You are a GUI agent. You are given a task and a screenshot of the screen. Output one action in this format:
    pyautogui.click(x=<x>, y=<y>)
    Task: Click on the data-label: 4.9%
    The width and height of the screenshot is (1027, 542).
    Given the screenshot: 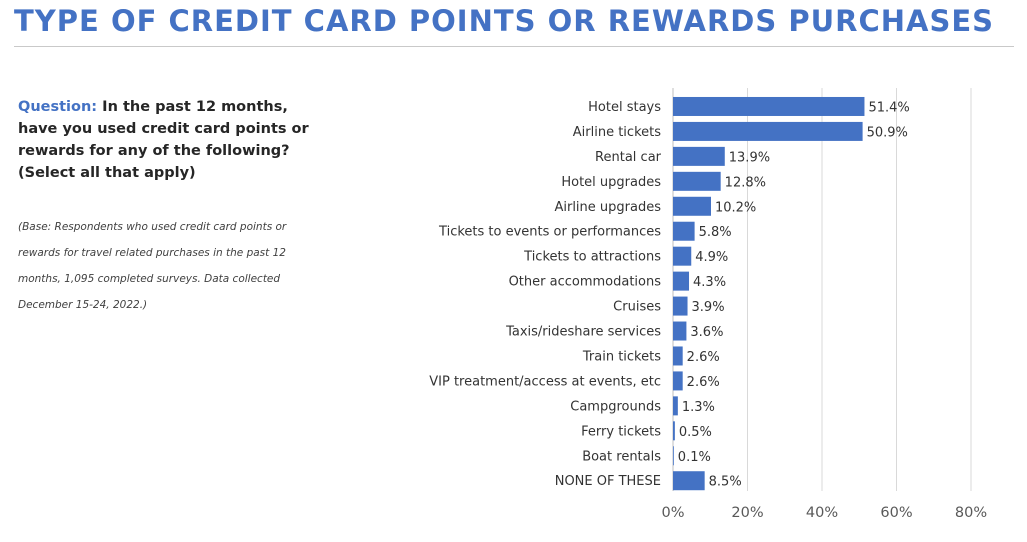 What is the action you would take?
    pyautogui.click(x=711, y=257)
    